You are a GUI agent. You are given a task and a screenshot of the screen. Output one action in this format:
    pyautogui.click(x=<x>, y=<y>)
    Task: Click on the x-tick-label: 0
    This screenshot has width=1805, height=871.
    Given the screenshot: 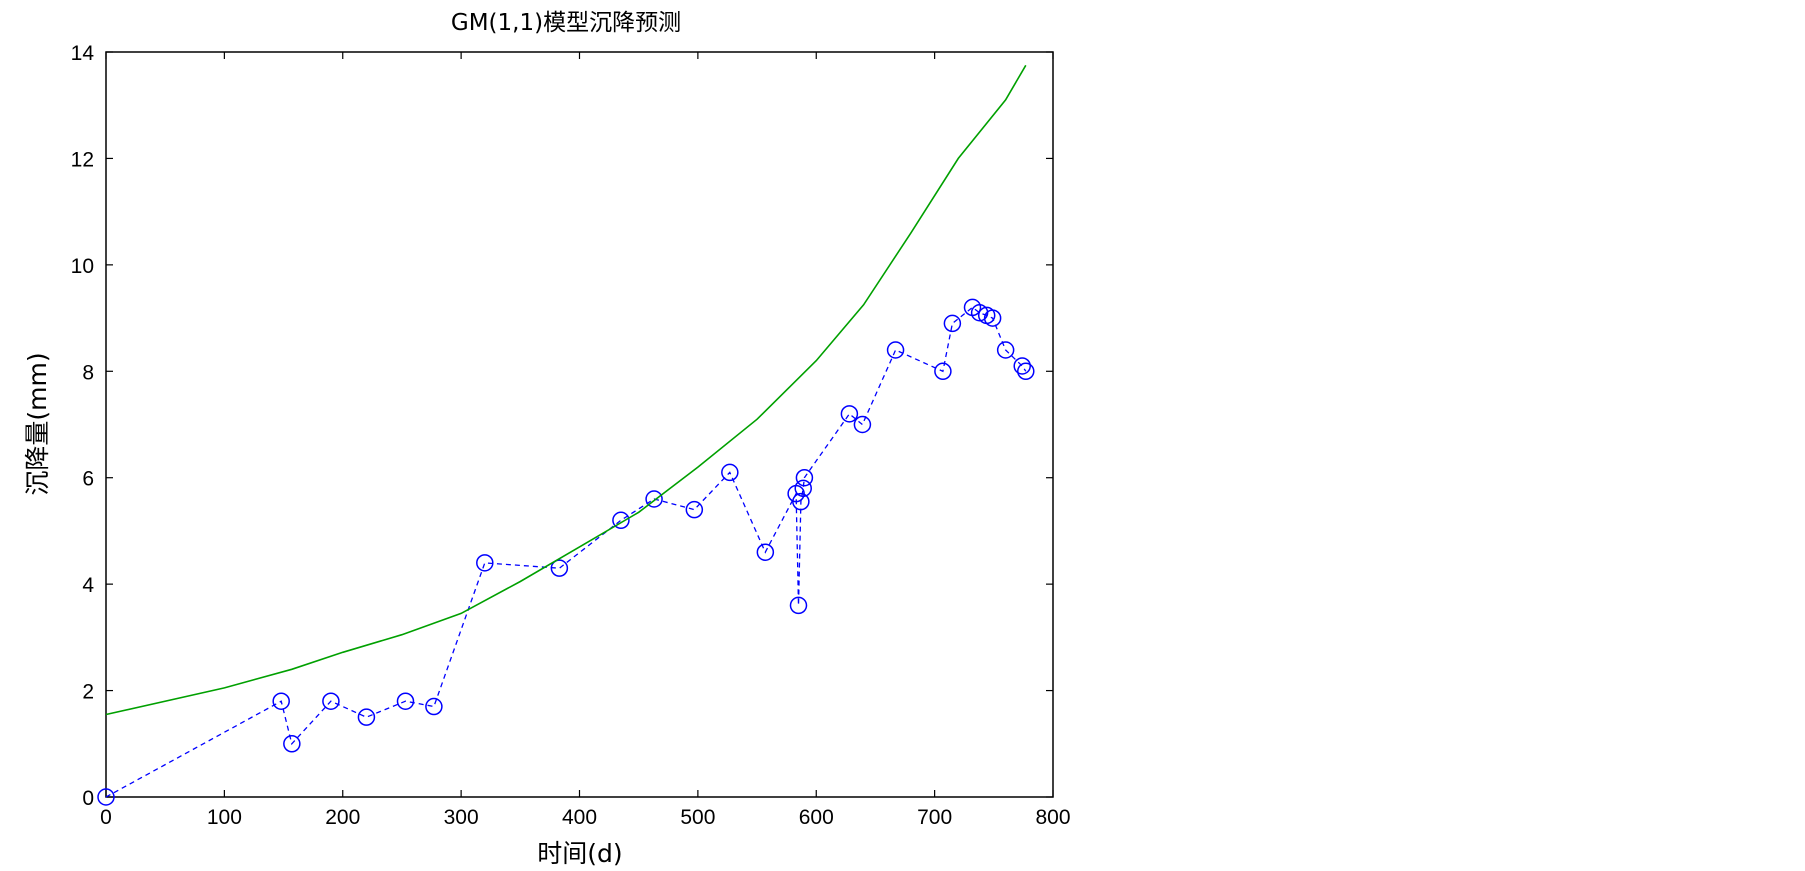 What is the action you would take?
    pyautogui.click(x=106, y=817)
    